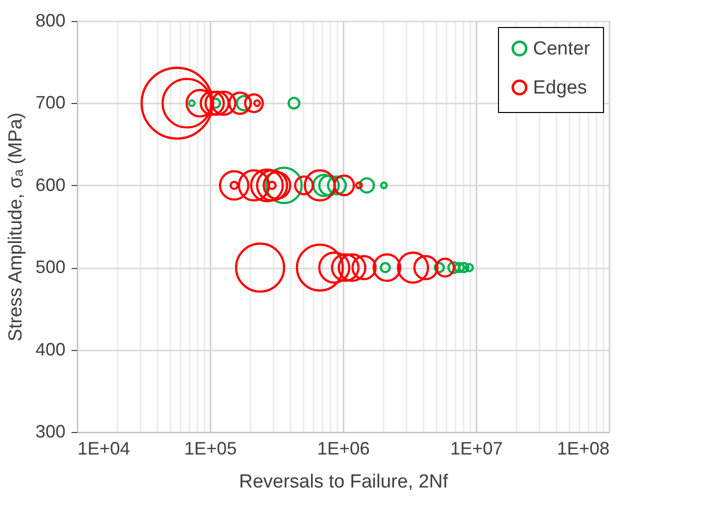 This screenshot has width=723, height=523. I want to click on x-tick-label: 1E+07, so click(476, 448).